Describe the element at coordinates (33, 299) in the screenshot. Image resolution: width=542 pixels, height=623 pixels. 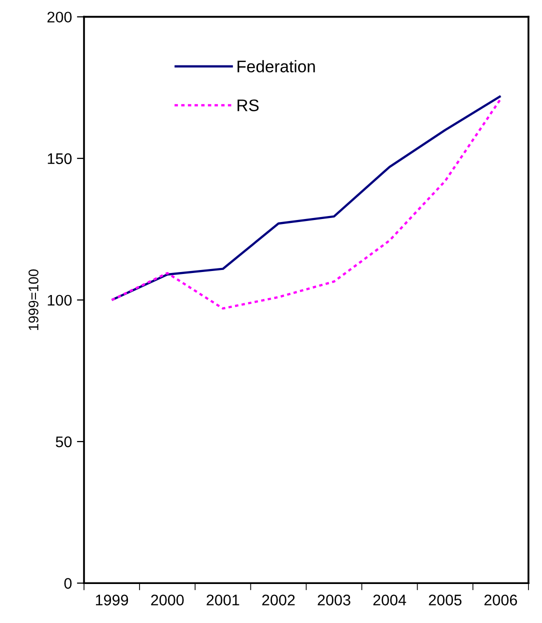
I see `y-axis-title: 1999=100` at that location.